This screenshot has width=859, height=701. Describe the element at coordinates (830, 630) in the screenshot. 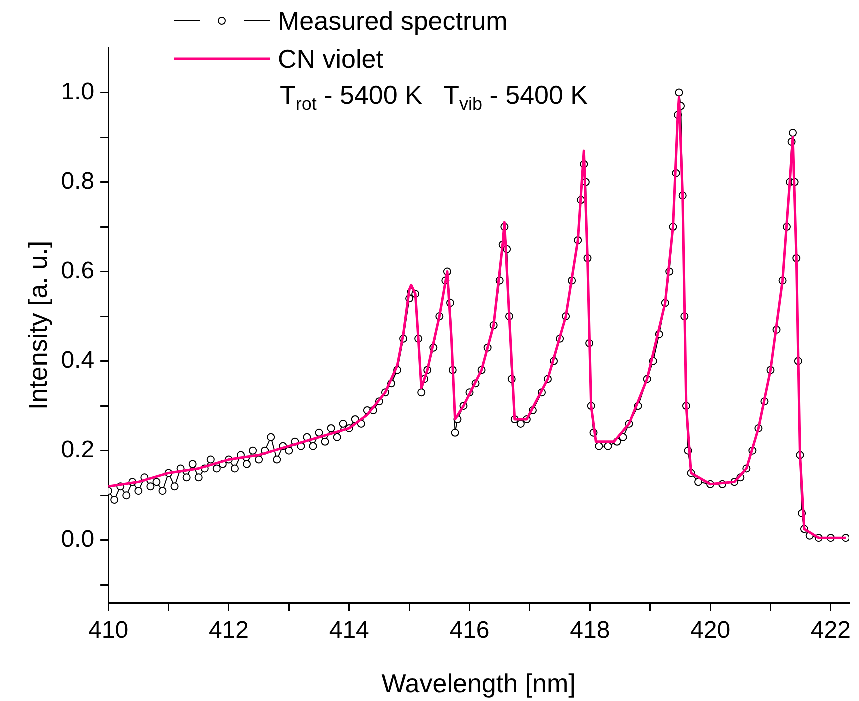

I see `x-tick-label: 422` at that location.